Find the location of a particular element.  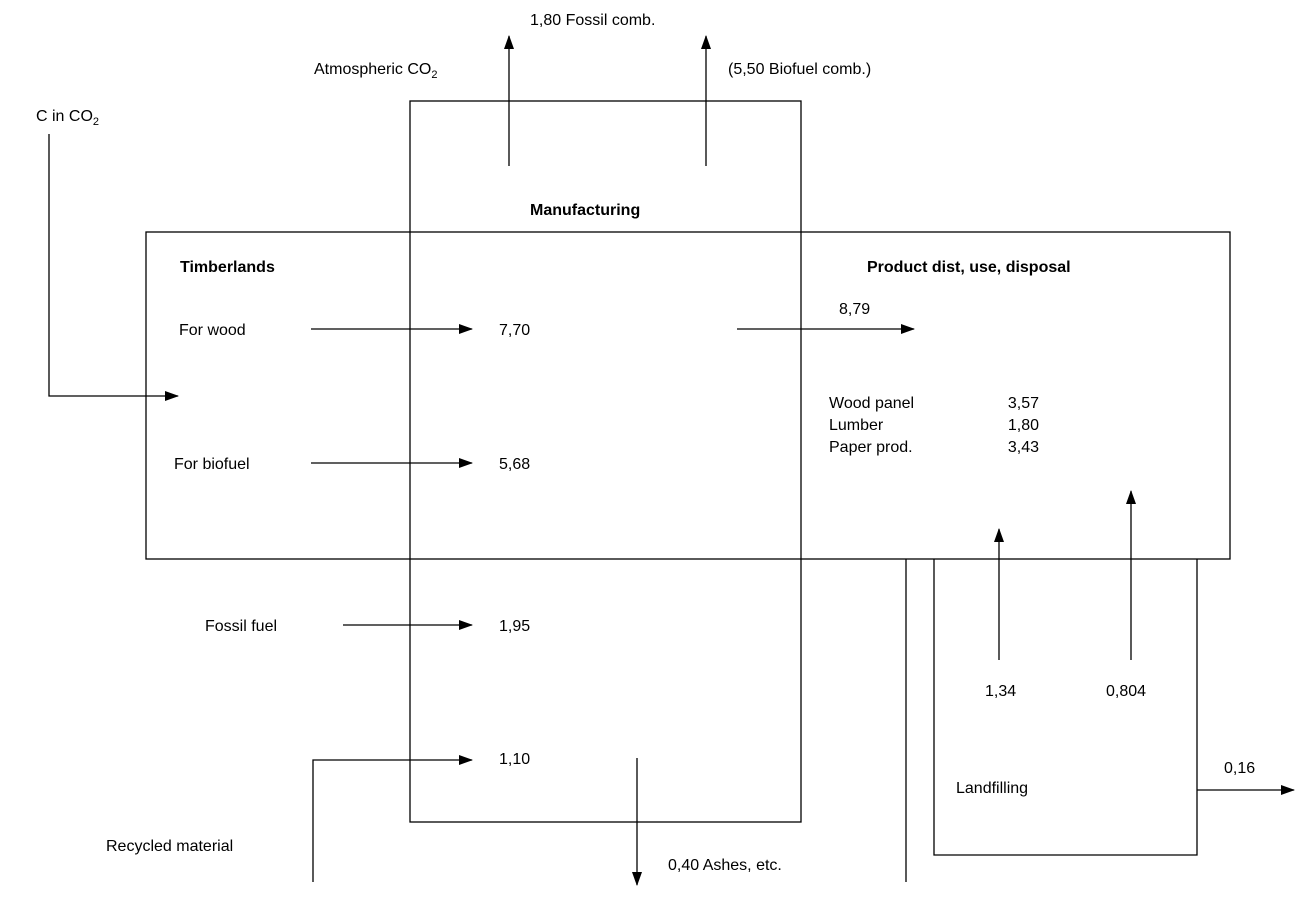

c-in-co2-label: C in CO2 is located at coordinates (67, 118).